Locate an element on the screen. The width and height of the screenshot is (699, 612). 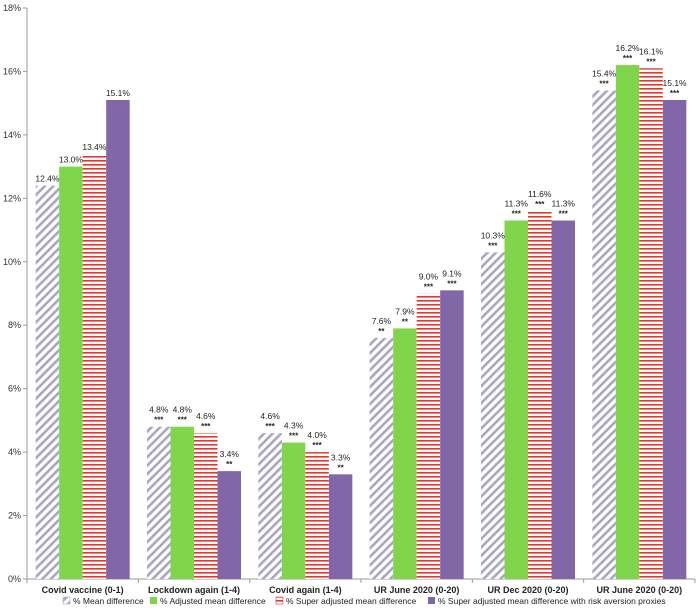
data-label: 7.6% is located at coordinates (382, 321).